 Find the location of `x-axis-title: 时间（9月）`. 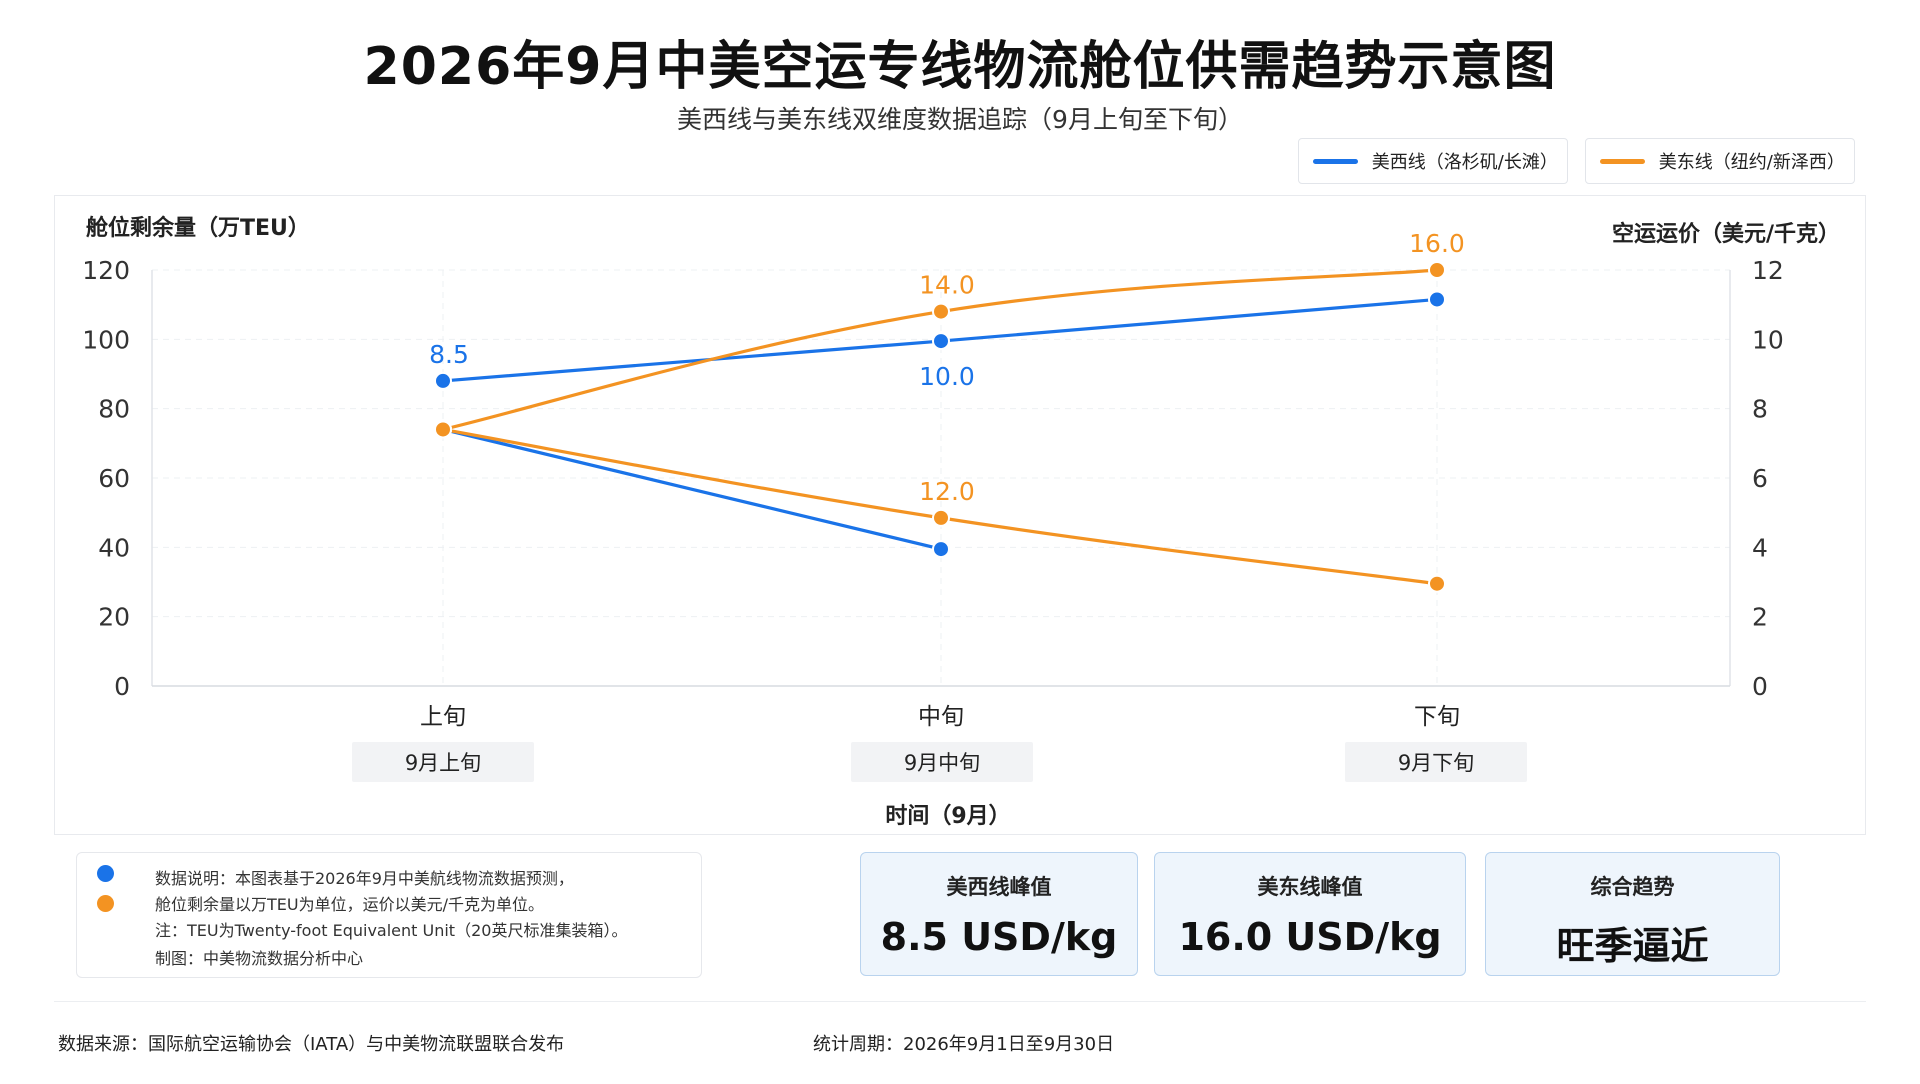

x-axis-title: 时间（9月） is located at coordinates (948, 816).